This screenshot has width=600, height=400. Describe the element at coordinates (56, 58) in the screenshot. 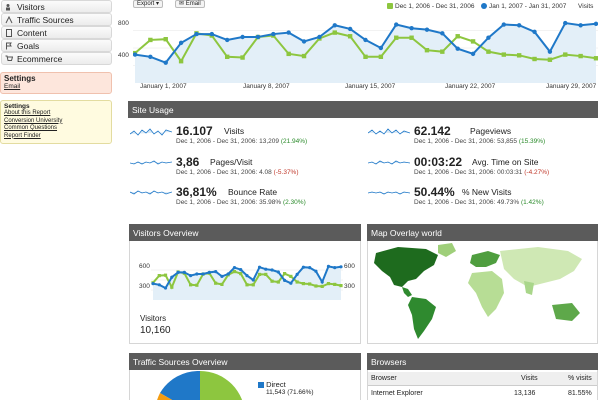

I see `nav-item-ecommerce: Ecommerce` at that location.